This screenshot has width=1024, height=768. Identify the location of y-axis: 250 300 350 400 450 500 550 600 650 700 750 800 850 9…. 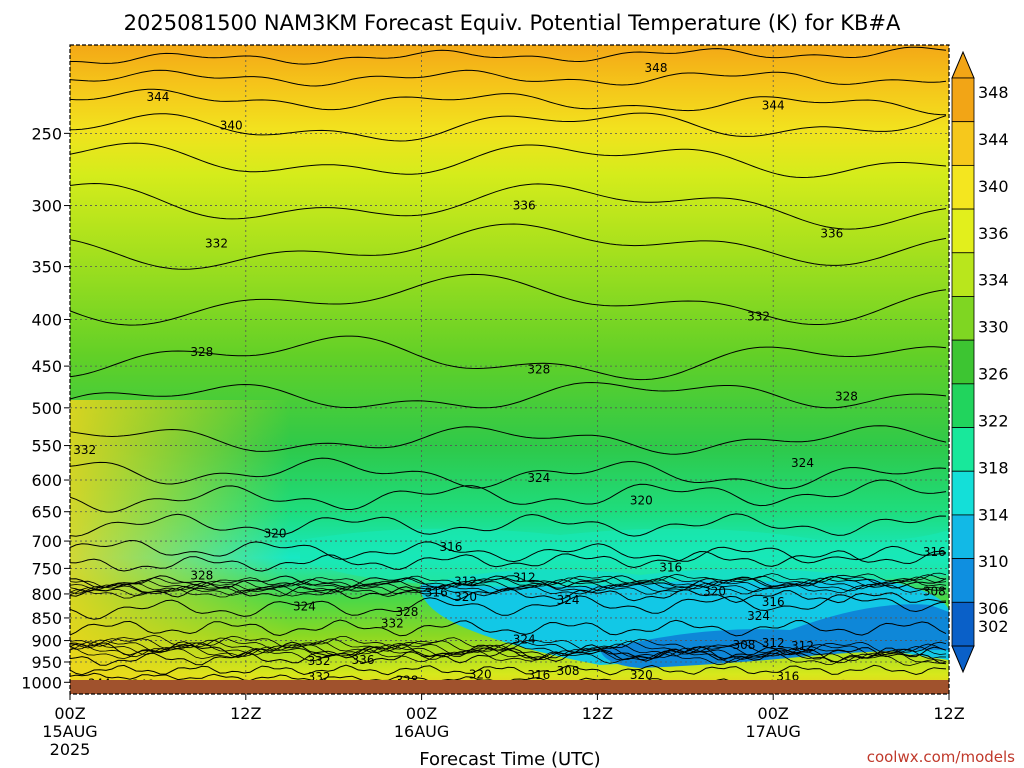
(45, 408).